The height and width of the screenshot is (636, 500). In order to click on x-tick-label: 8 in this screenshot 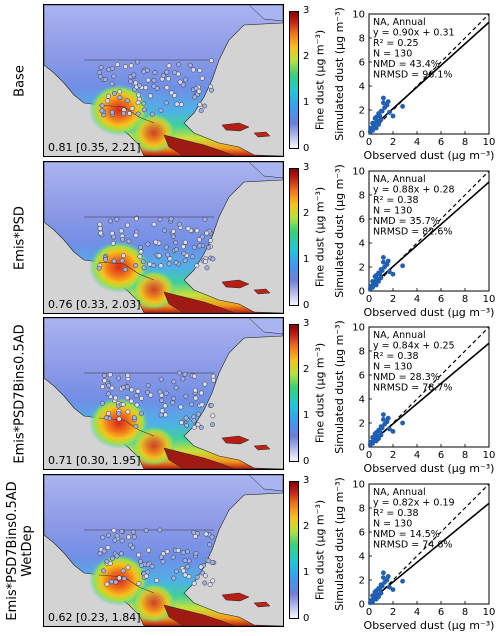, I will do `click(465, 612)`.